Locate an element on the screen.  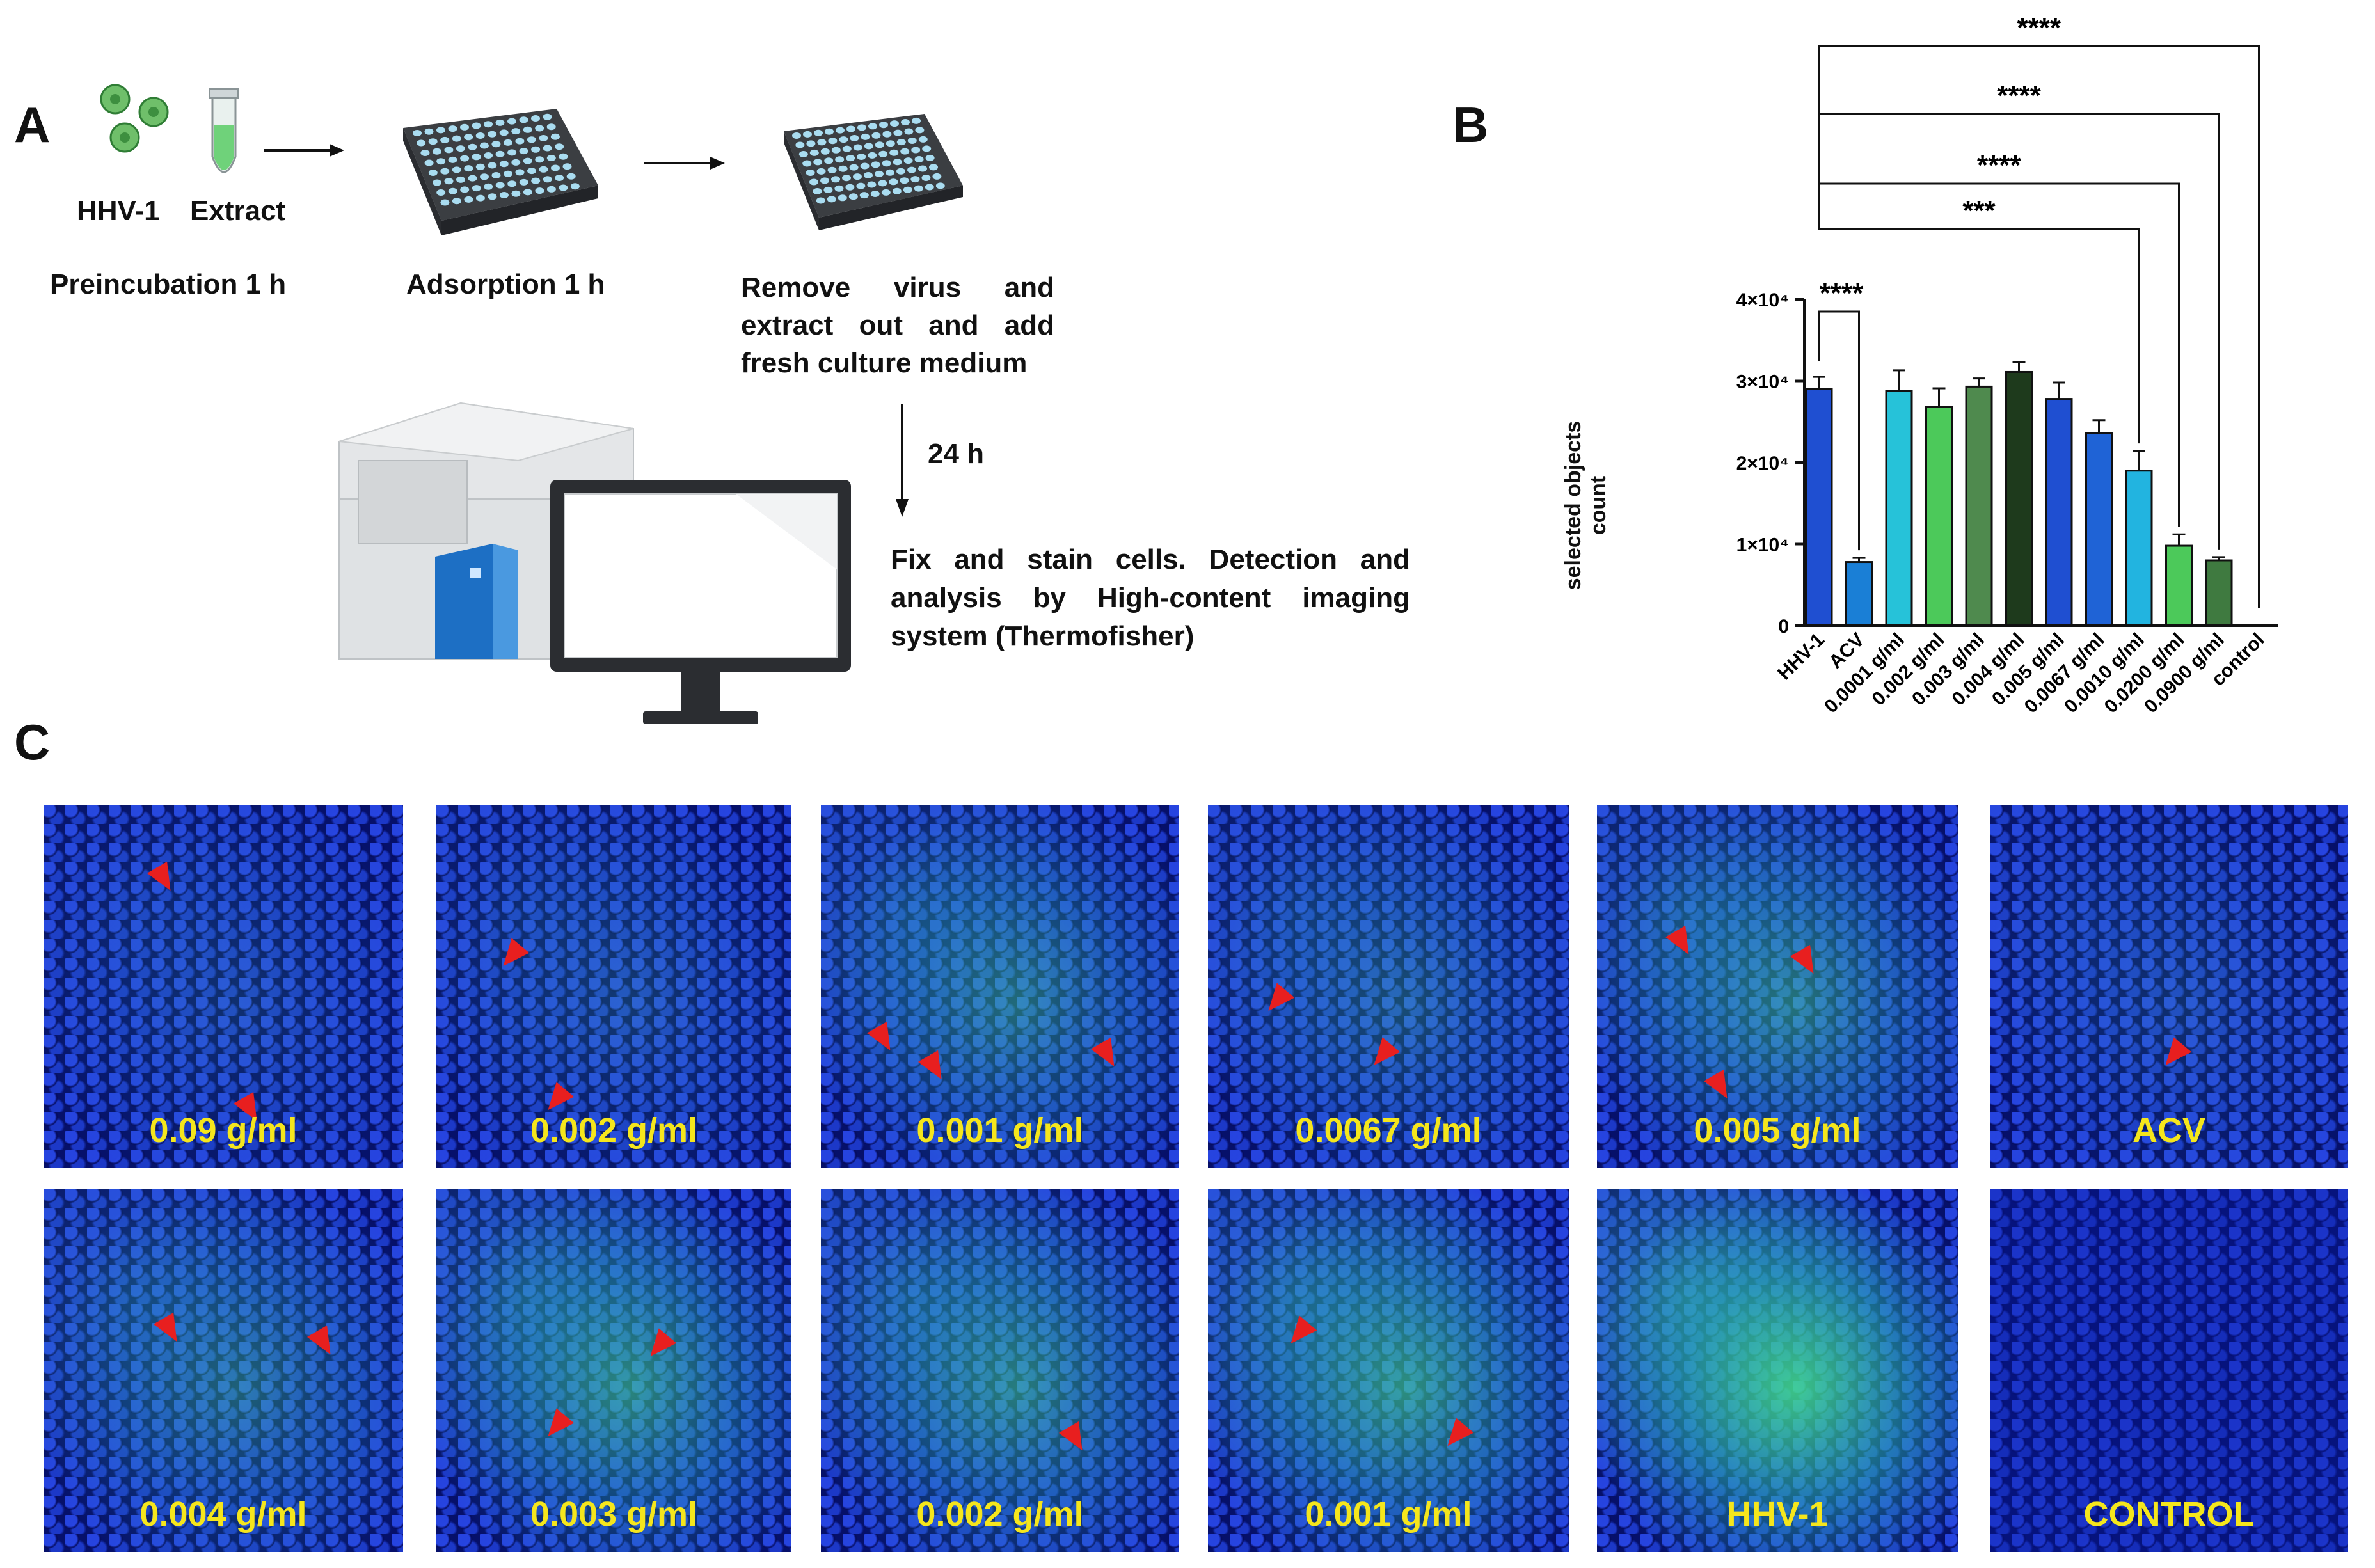
time-label: 24 h is located at coordinates (956, 454).